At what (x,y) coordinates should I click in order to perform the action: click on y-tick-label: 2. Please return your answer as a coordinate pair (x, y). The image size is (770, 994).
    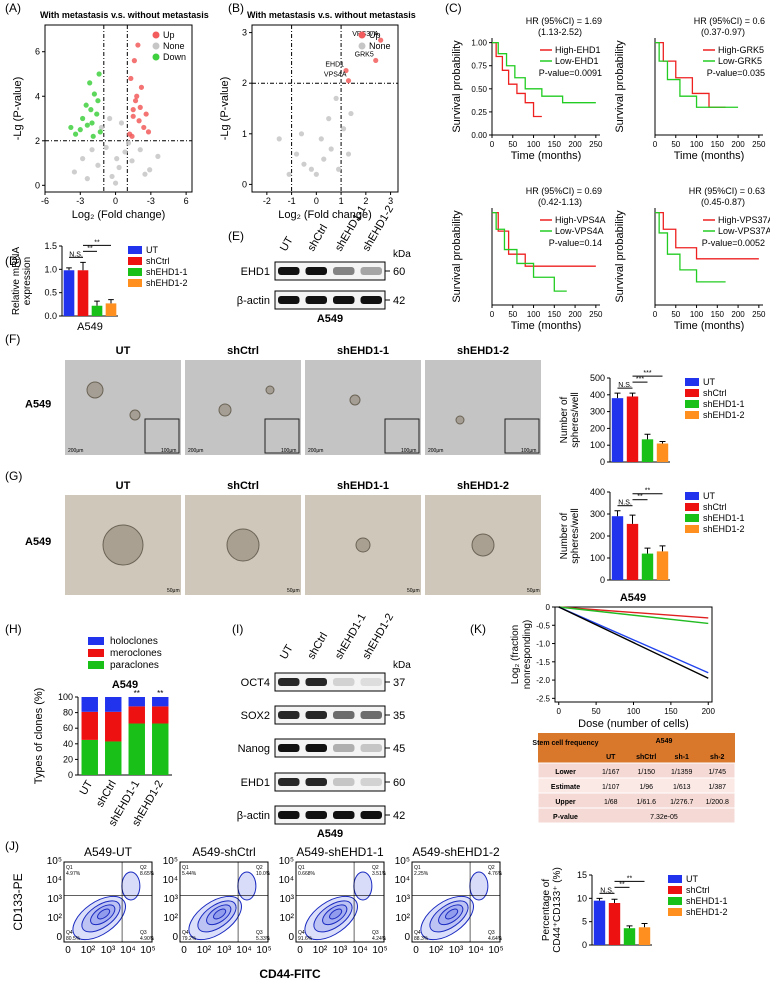
    Looking at the image, I should click on (37, 141).